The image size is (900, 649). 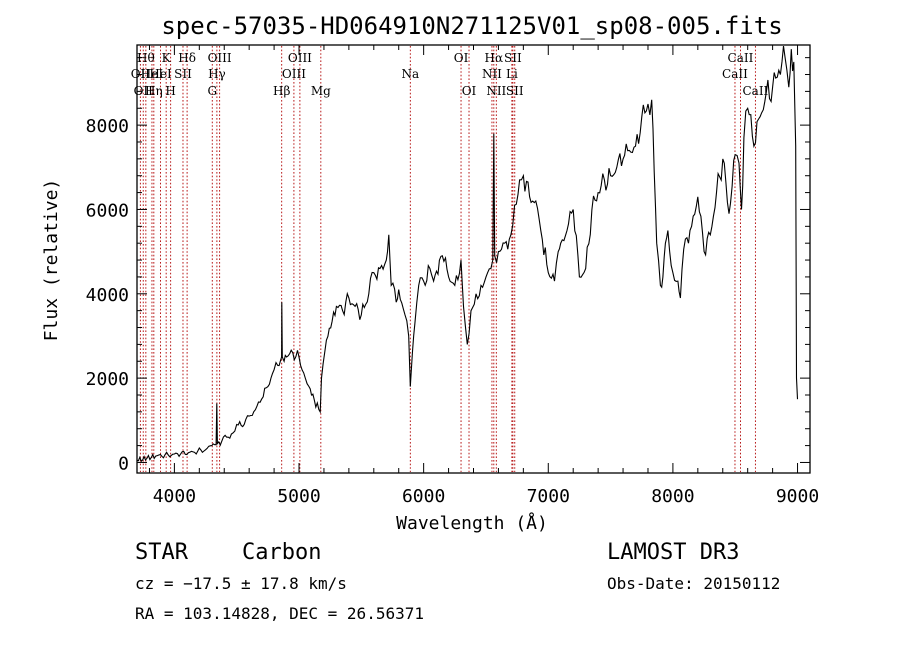 I want to click on line-marker-label: K, so click(x=167, y=58).